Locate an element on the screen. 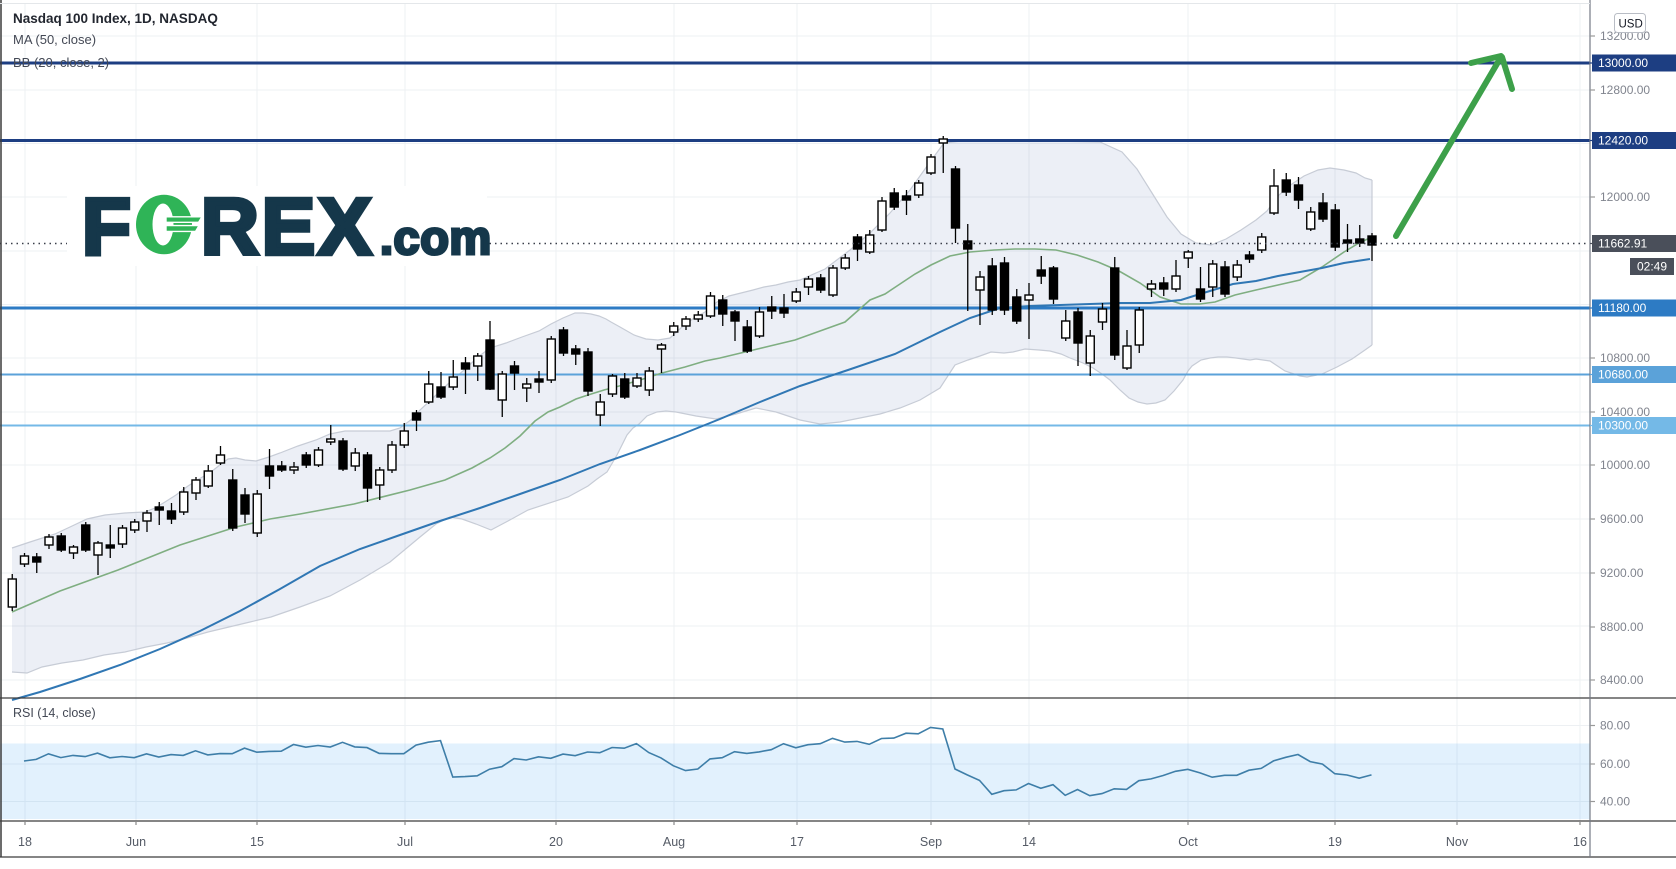  svg-text: 13000.00 is located at coordinates (1623, 63).